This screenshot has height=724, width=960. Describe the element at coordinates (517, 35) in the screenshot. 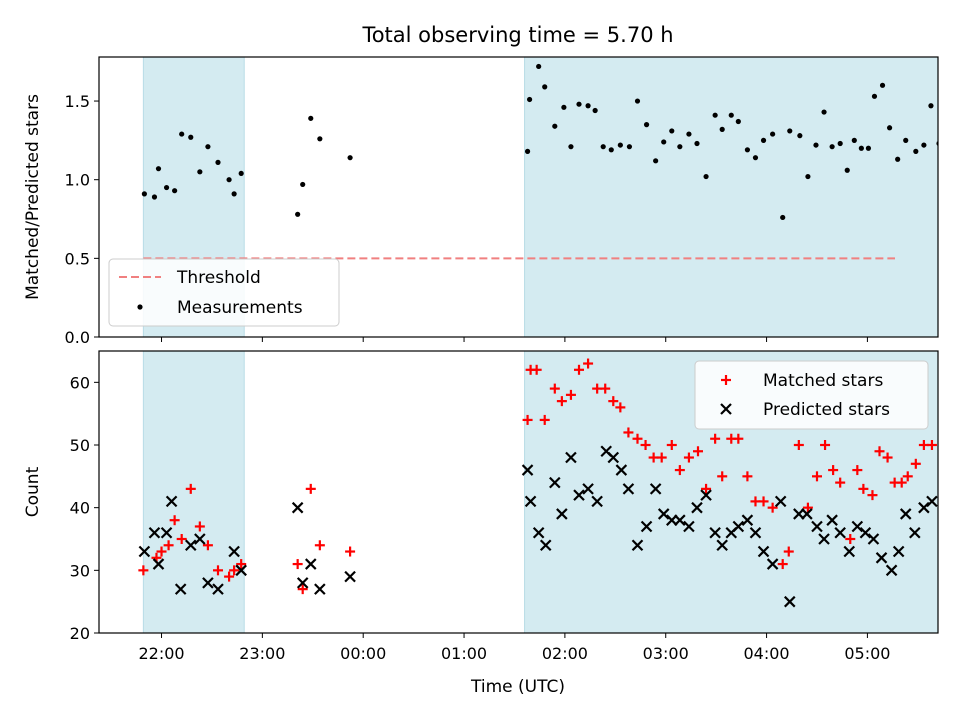

I see `chart-title: Total observing time = 5.70 h` at that location.